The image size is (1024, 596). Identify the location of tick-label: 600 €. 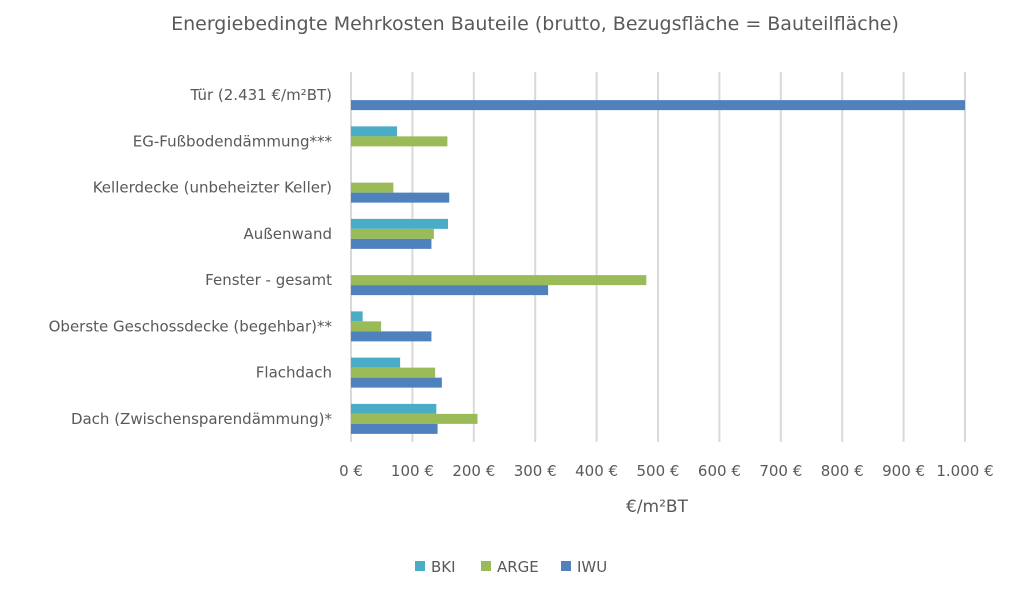
(719, 471).